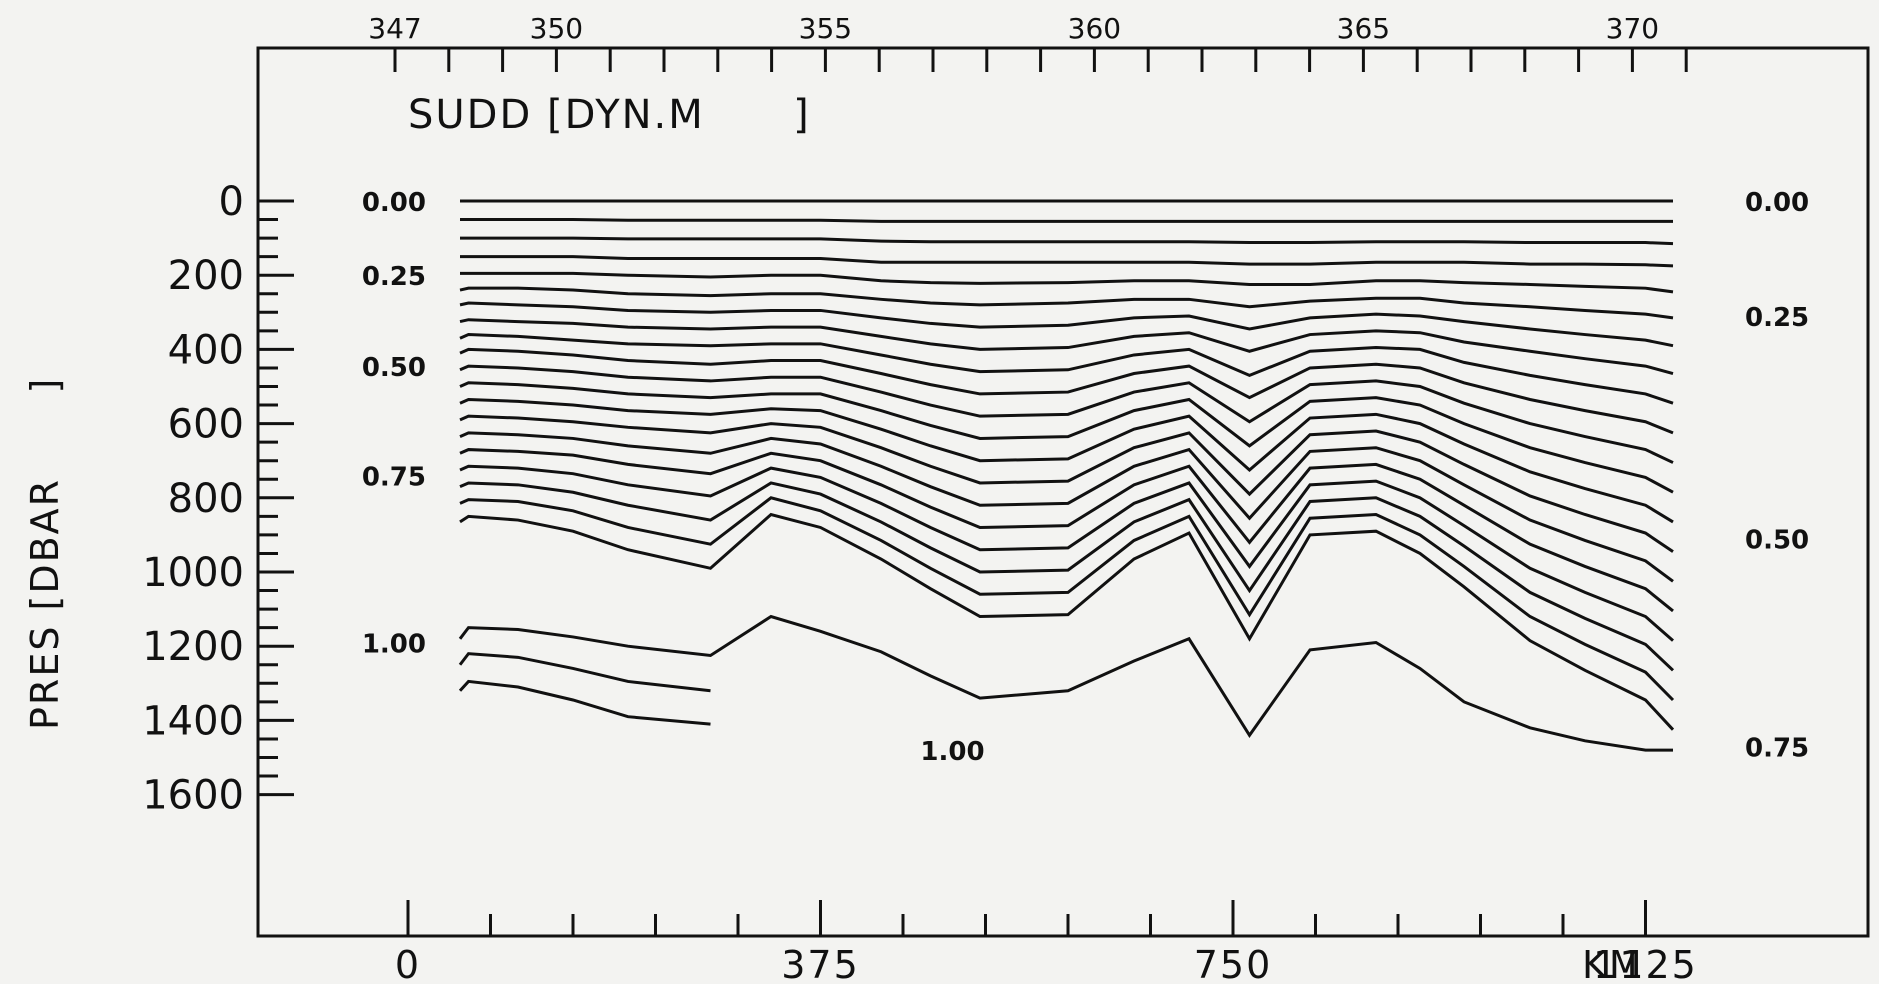 The image size is (1879, 984). I want to click on y-axis-tick-label: 200, so click(206, 276).